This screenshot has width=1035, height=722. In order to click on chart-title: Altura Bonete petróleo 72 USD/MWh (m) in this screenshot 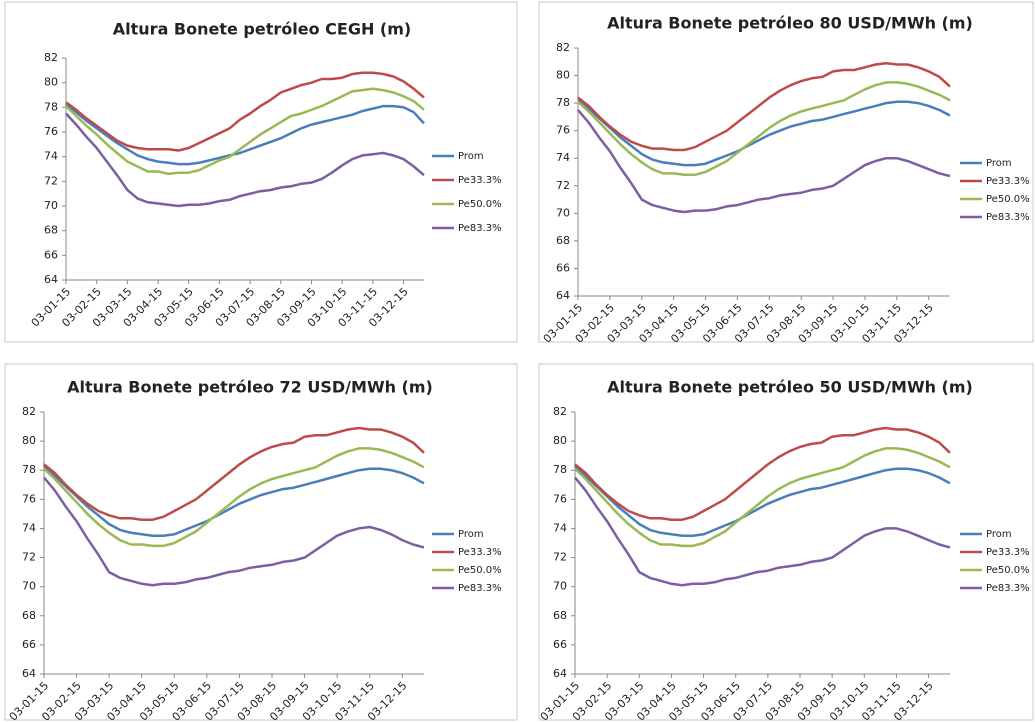, I will do `click(250, 387)`.